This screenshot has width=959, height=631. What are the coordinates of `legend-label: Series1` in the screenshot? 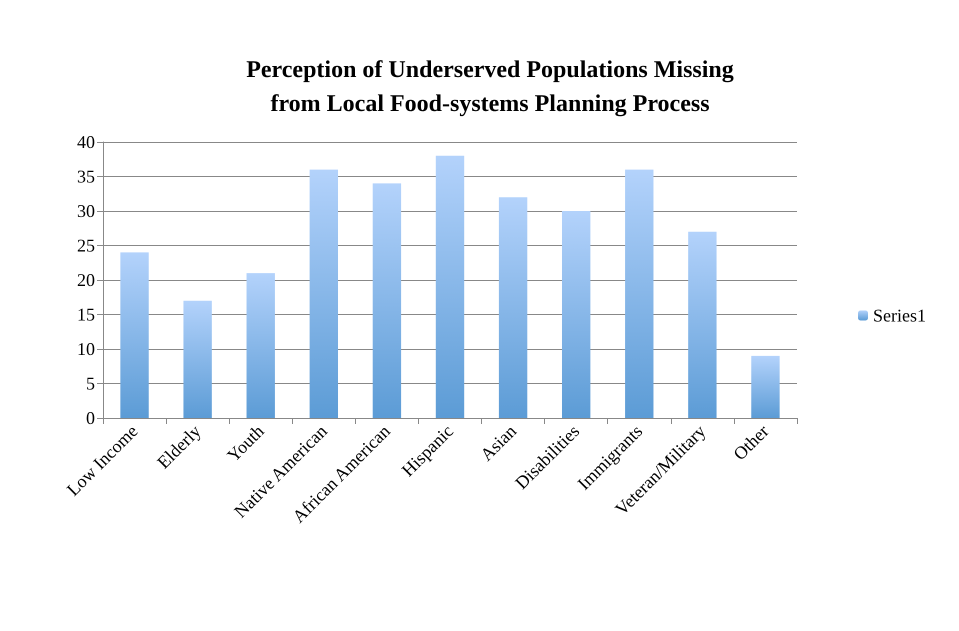 It's located at (899, 316).